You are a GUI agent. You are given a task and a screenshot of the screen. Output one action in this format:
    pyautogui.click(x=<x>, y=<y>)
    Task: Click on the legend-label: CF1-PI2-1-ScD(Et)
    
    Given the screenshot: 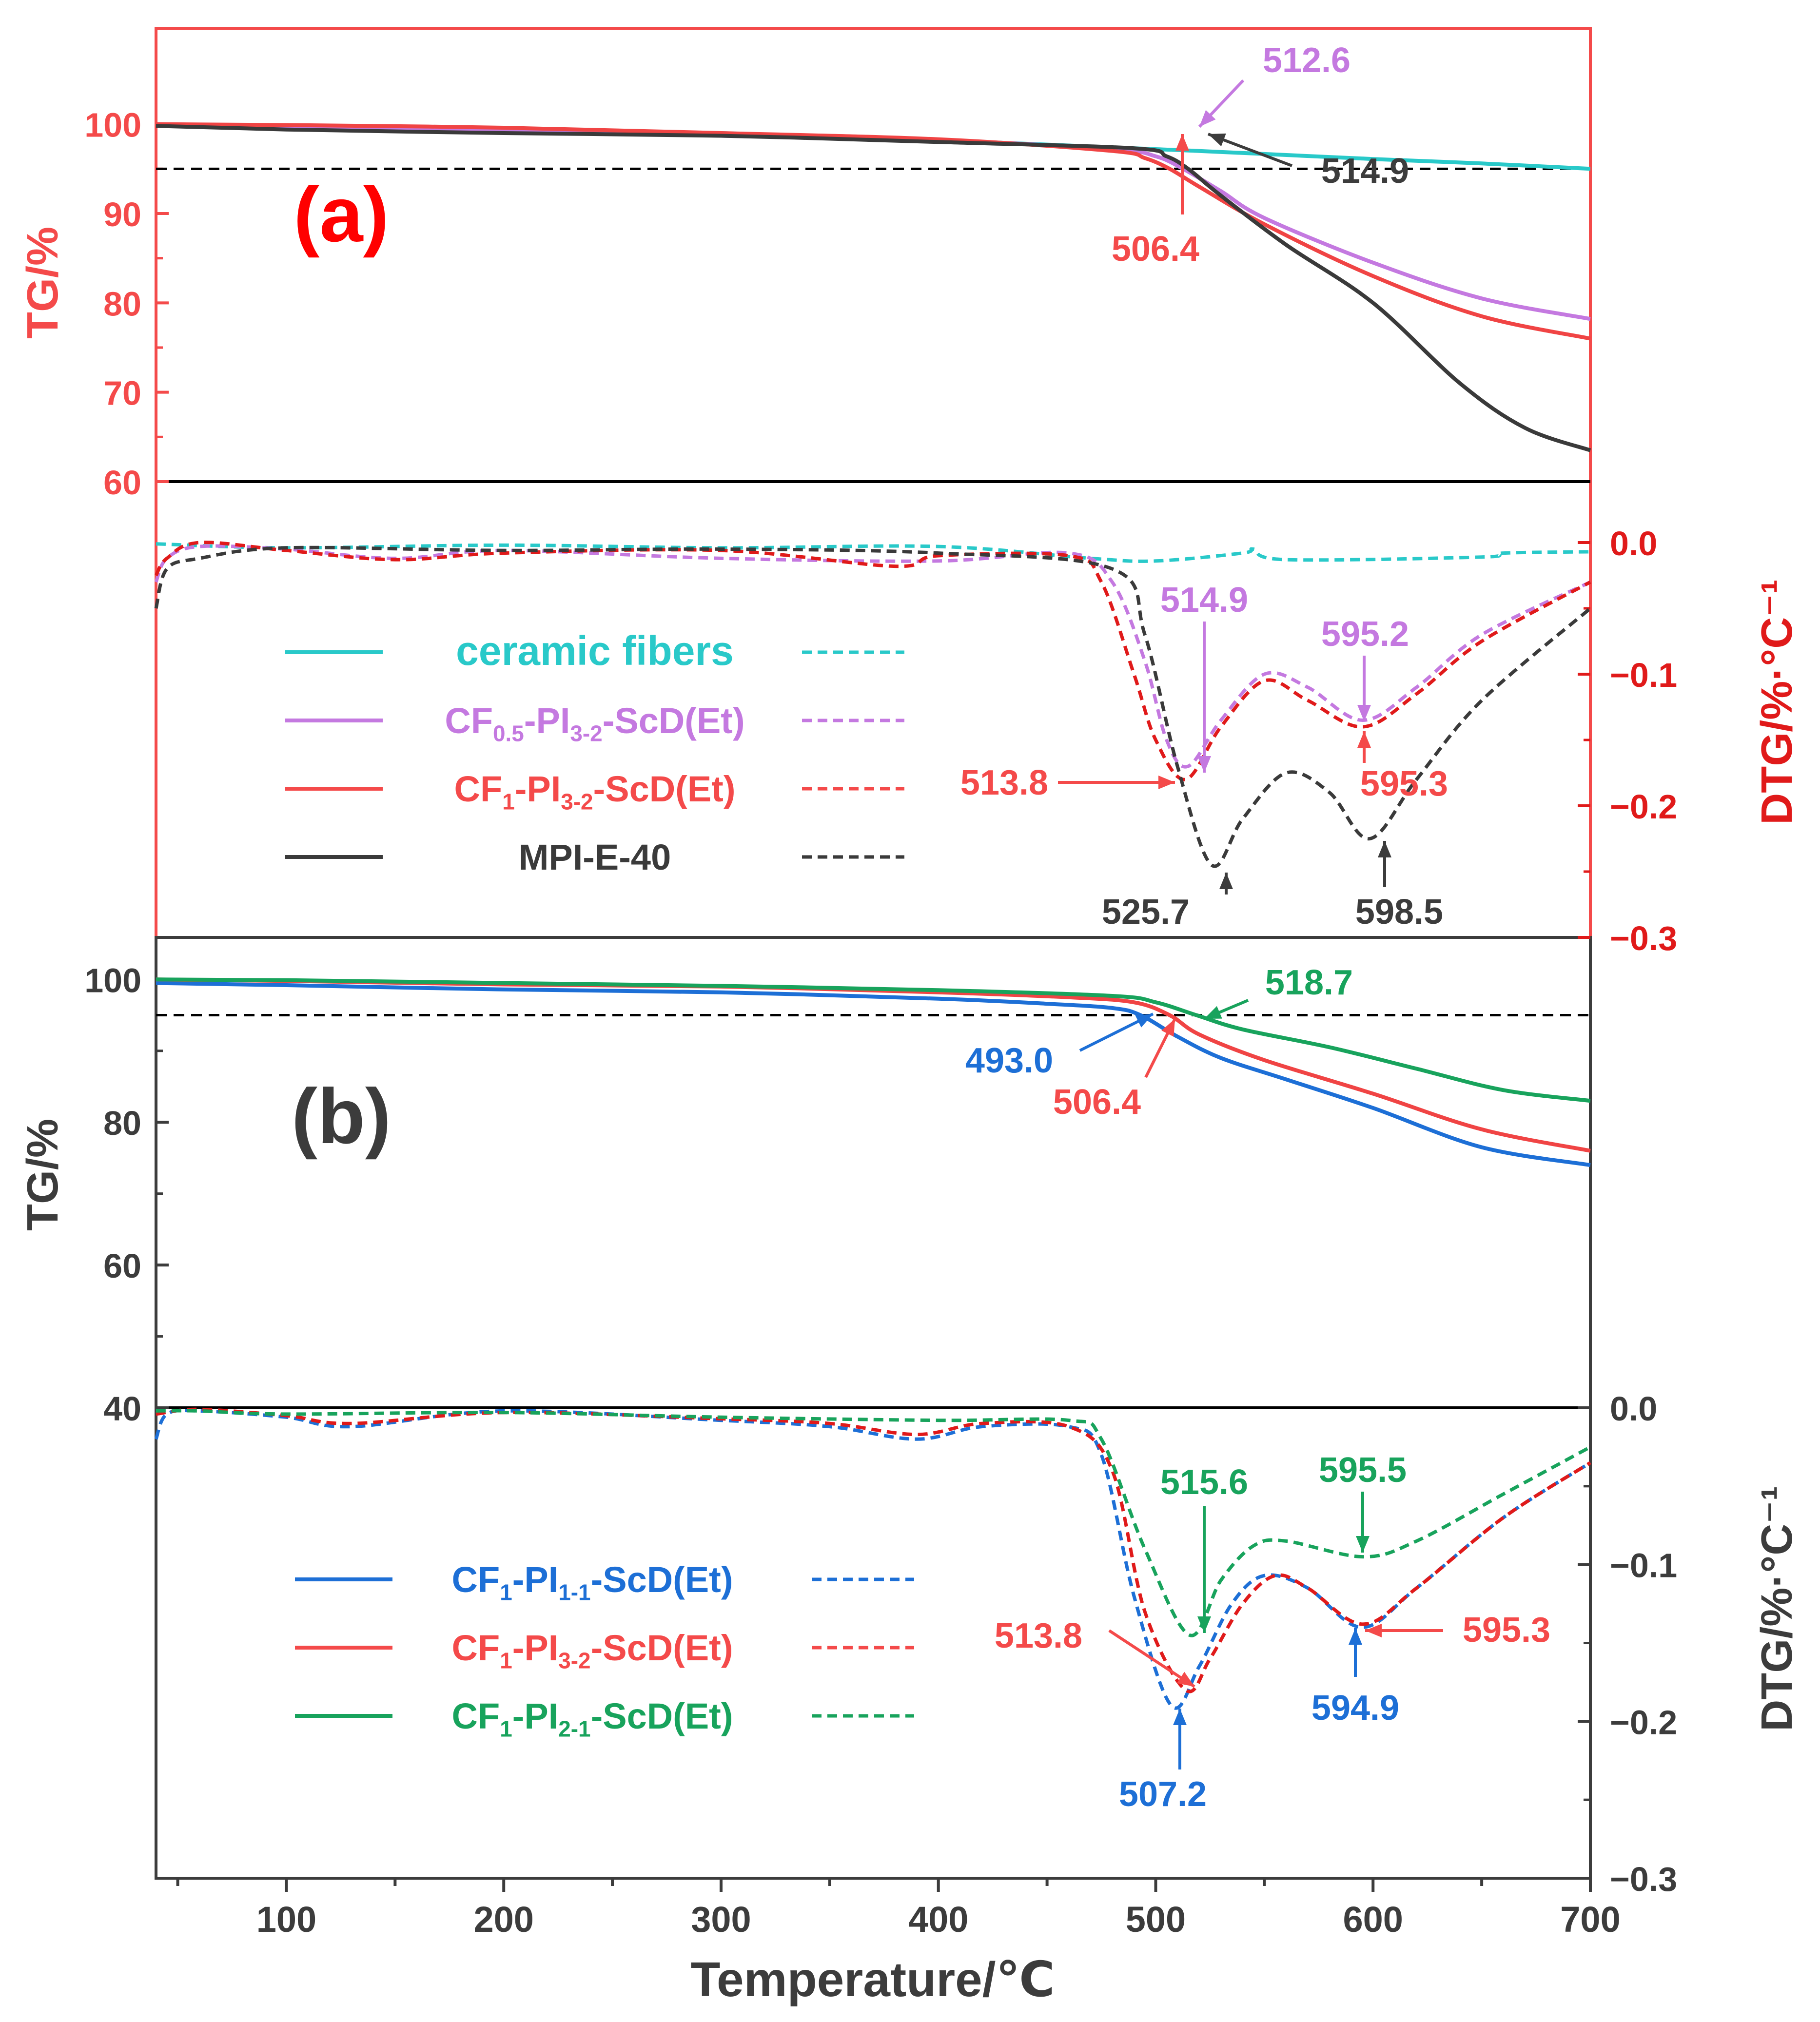 What is the action you would take?
    pyautogui.click(x=592, y=1718)
    